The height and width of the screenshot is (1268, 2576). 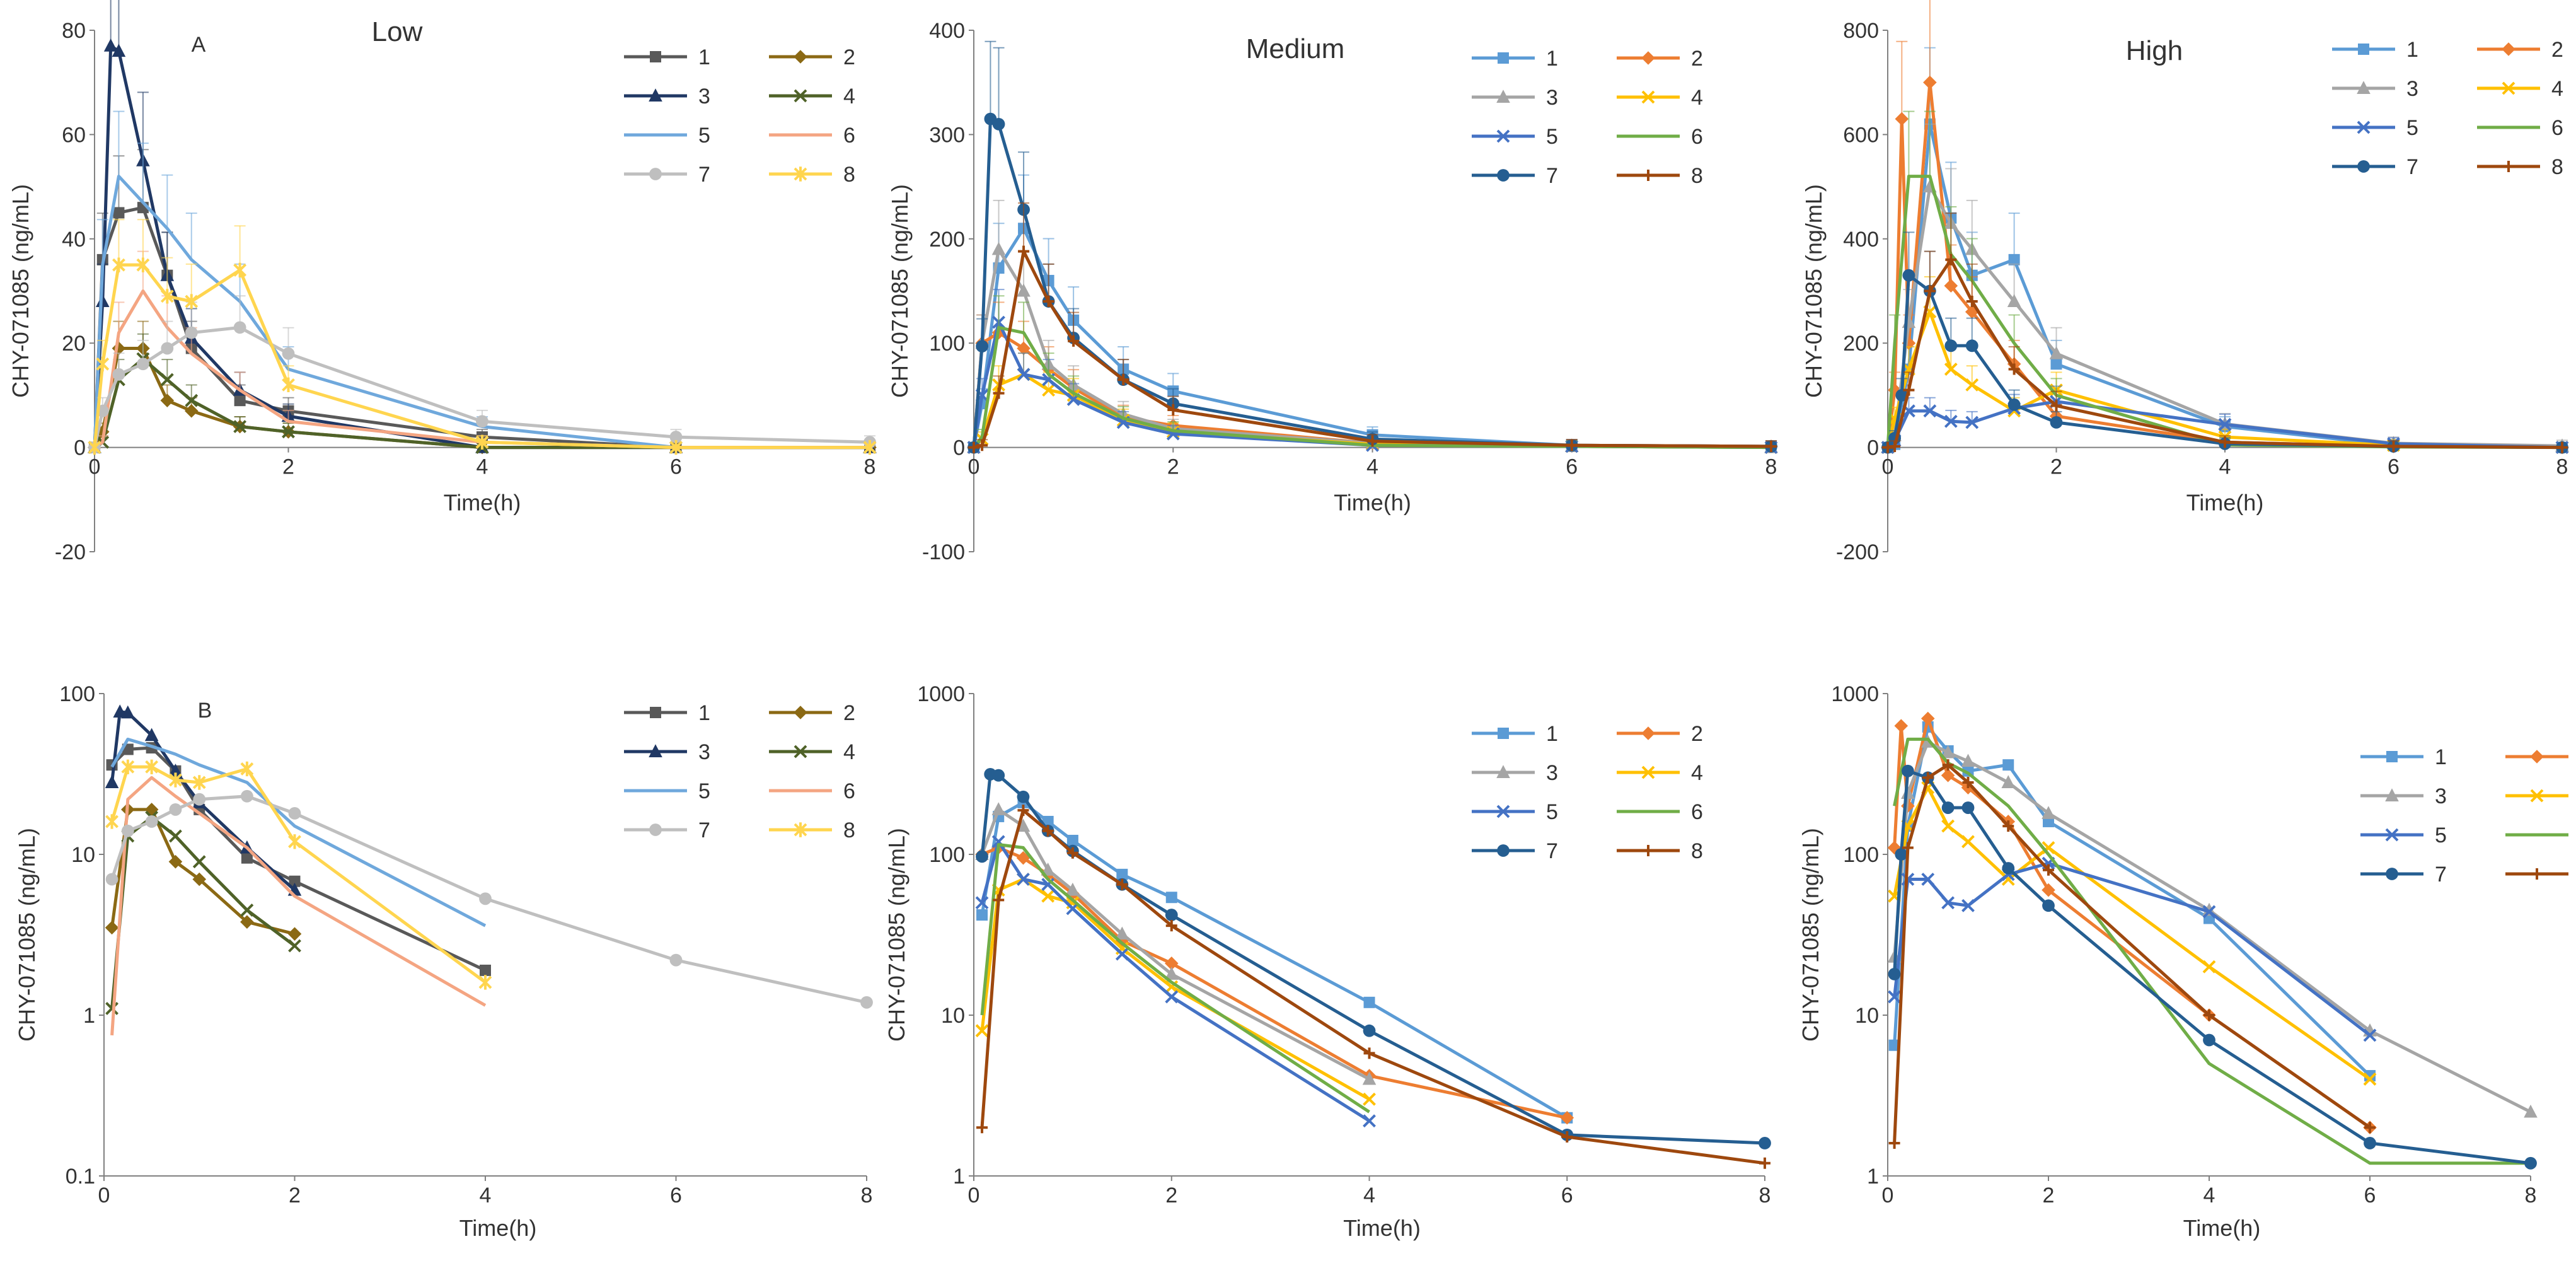 What do you see at coordinates (2209, 1195) in the screenshot?
I see `x-tick-label: 4` at bounding box center [2209, 1195].